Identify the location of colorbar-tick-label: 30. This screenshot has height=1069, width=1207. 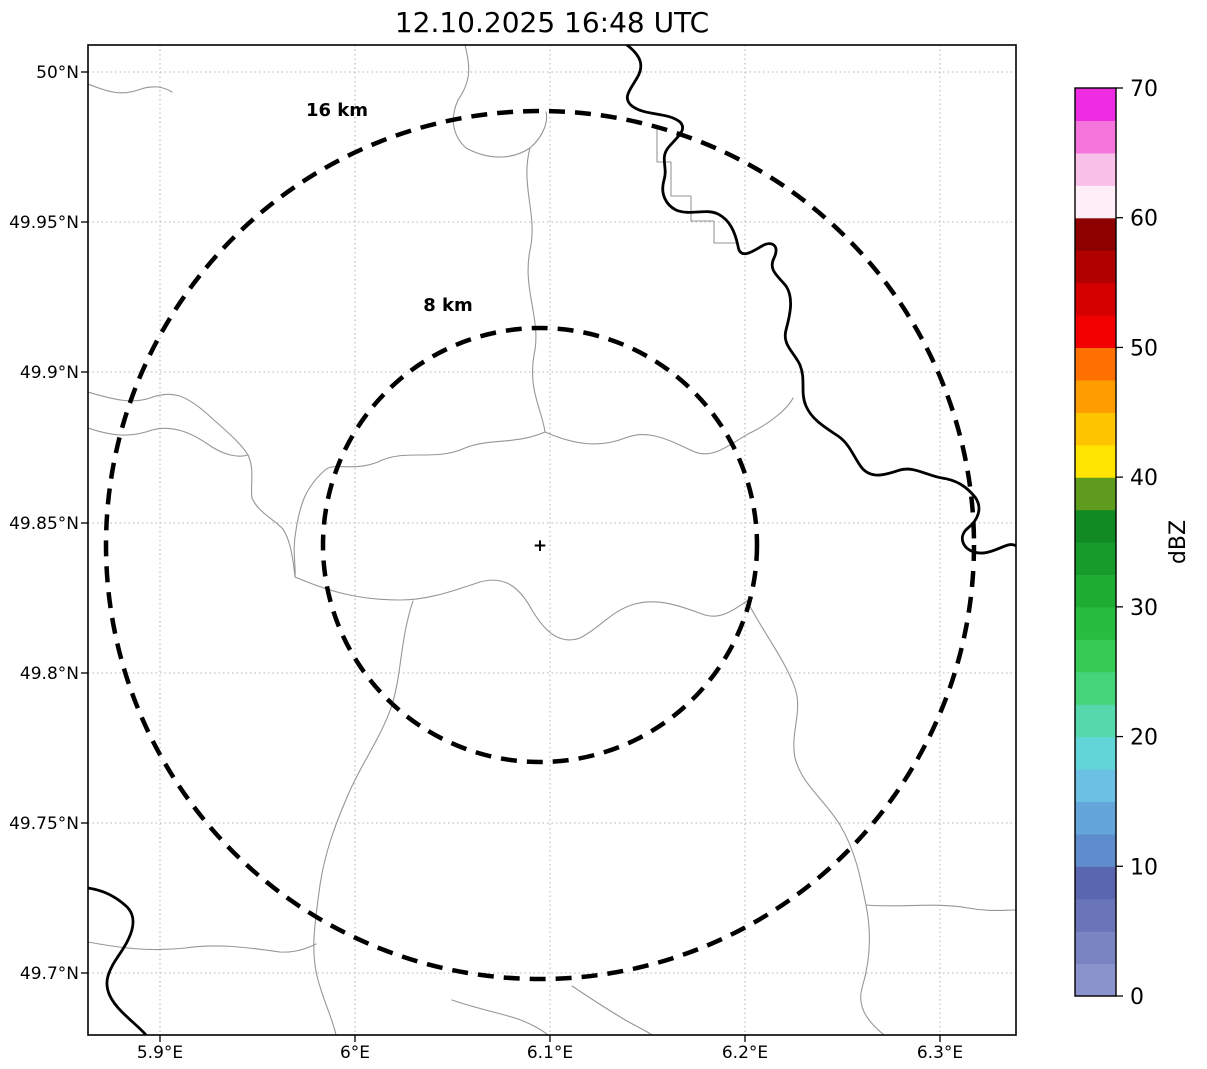
(1144, 608).